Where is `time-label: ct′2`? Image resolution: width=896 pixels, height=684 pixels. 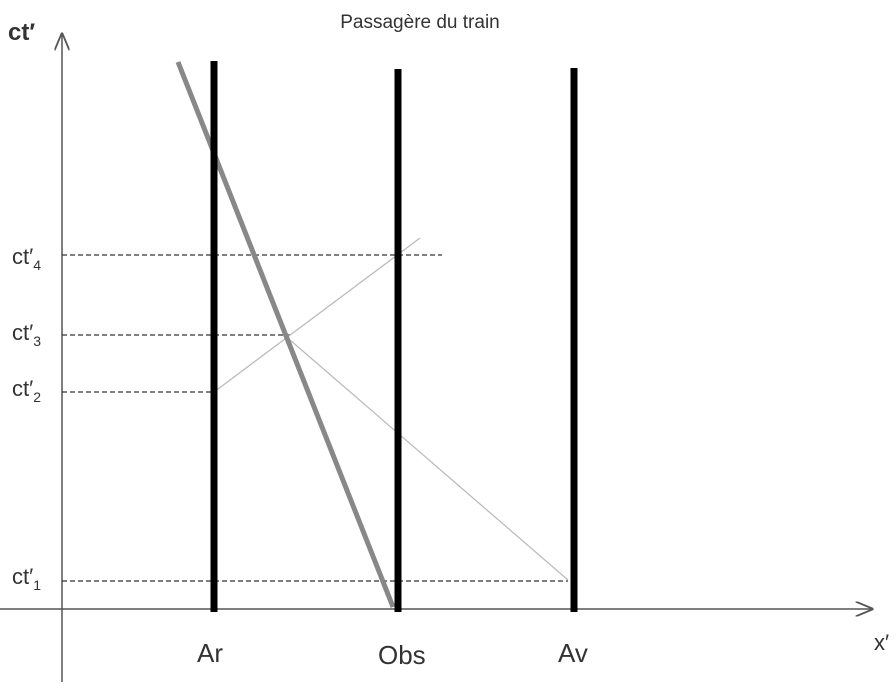 time-label: ct′2 is located at coordinates (26, 390).